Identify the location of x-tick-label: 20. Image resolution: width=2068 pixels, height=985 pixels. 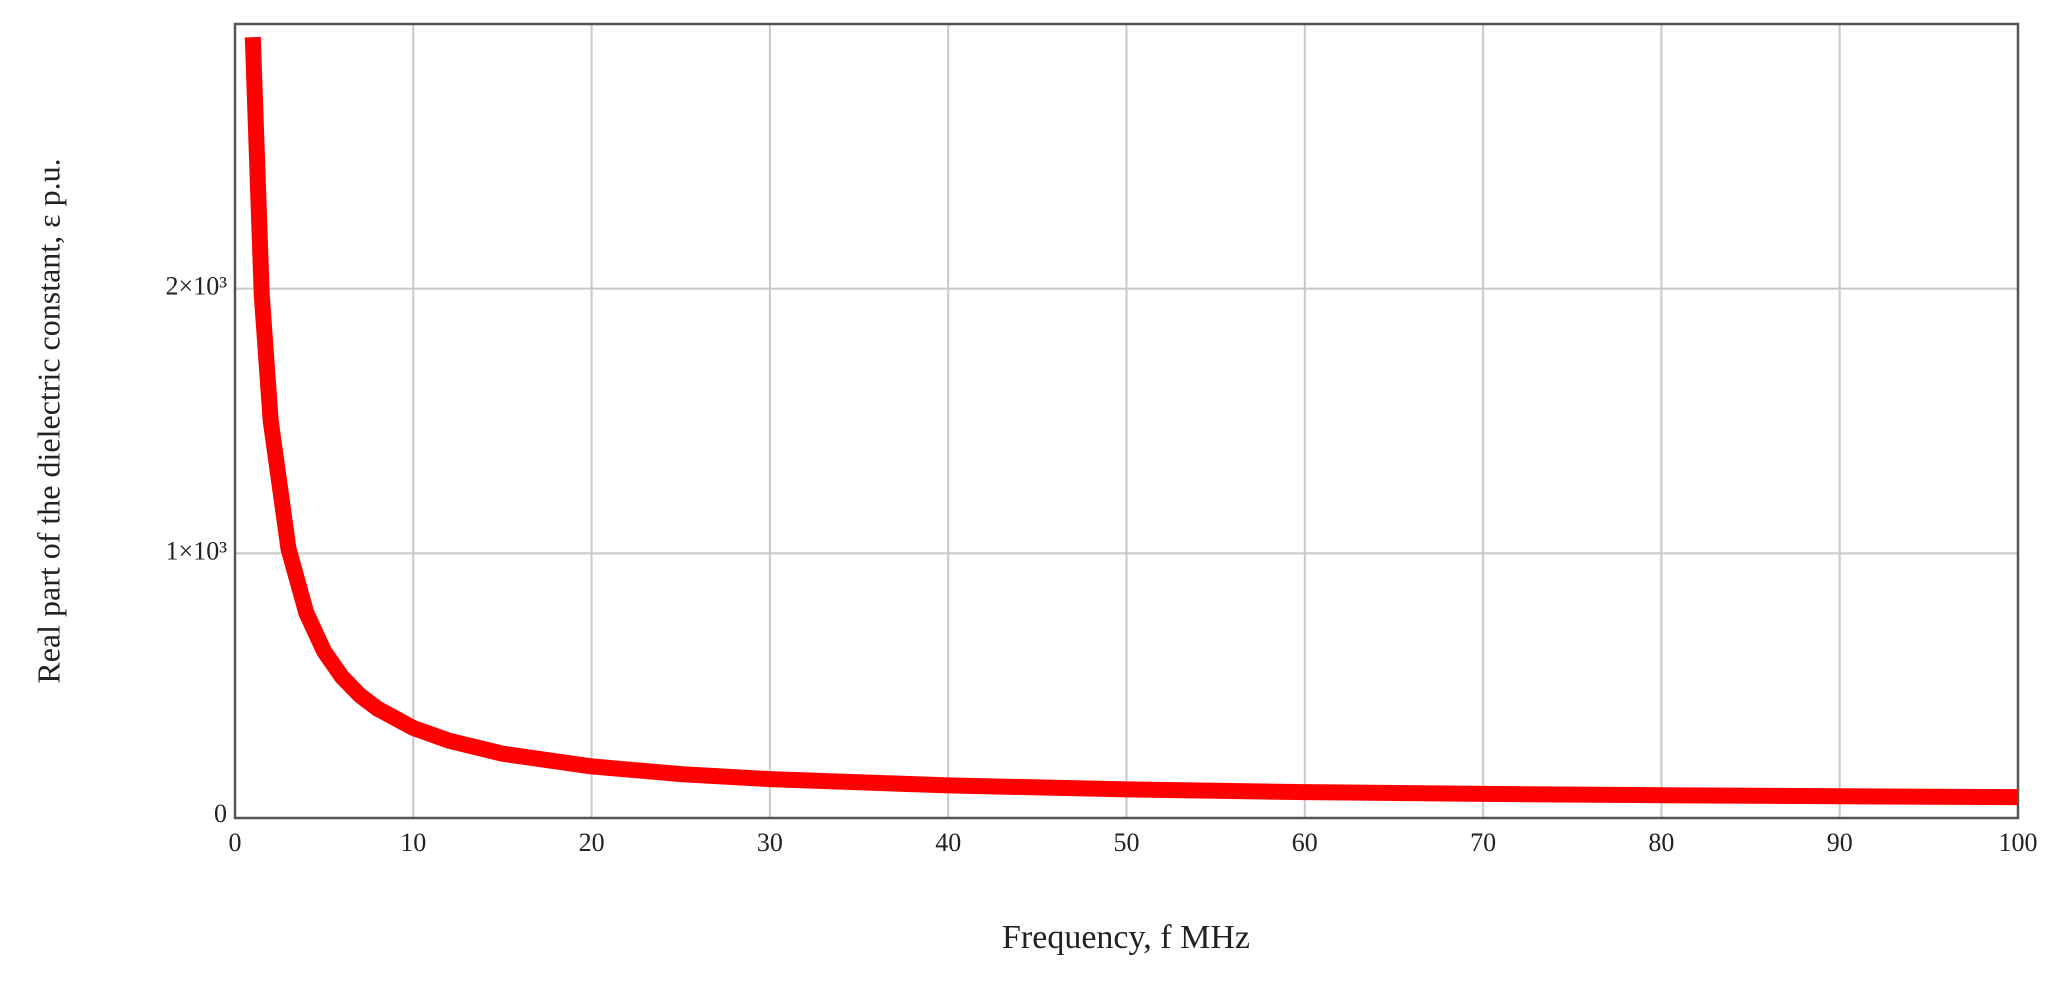
(592, 842).